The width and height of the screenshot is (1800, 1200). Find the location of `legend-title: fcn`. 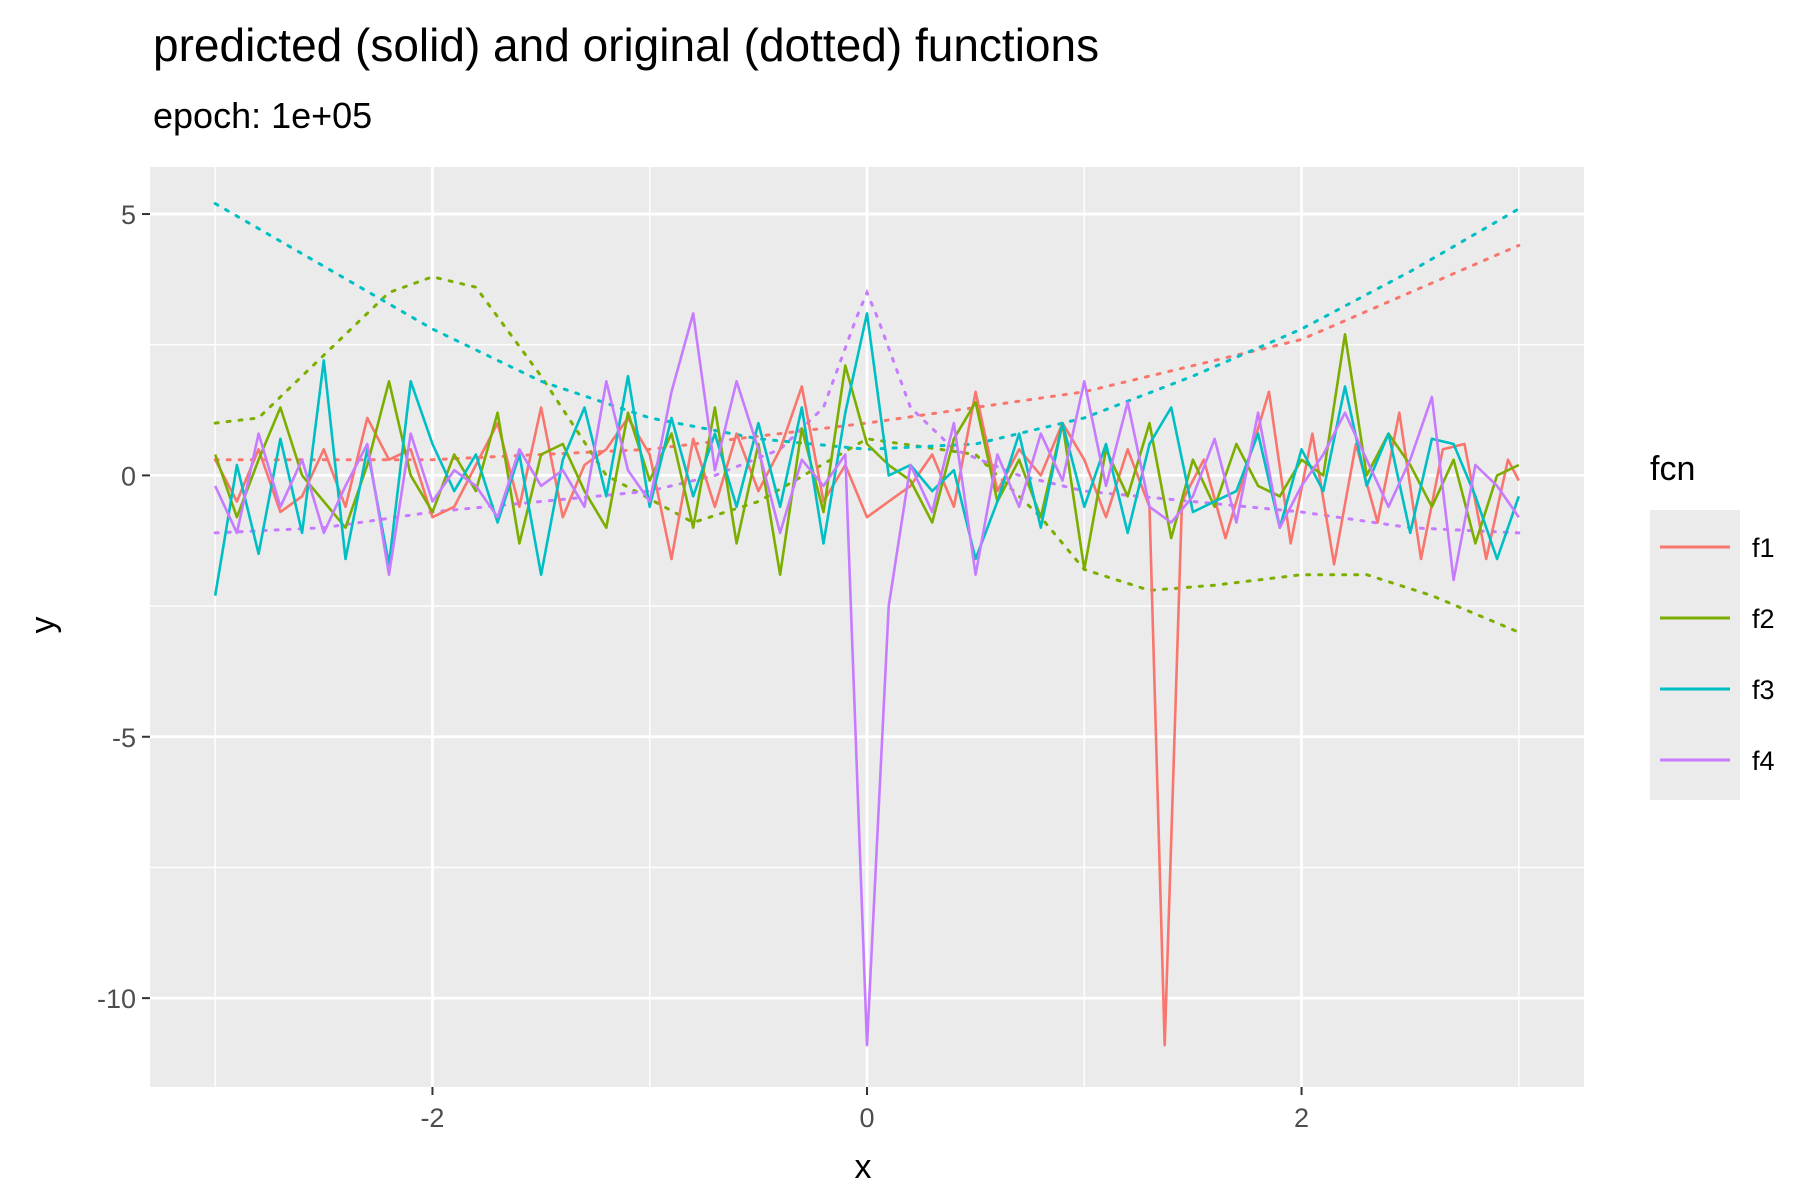

legend-title: fcn is located at coordinates (1672, 469).